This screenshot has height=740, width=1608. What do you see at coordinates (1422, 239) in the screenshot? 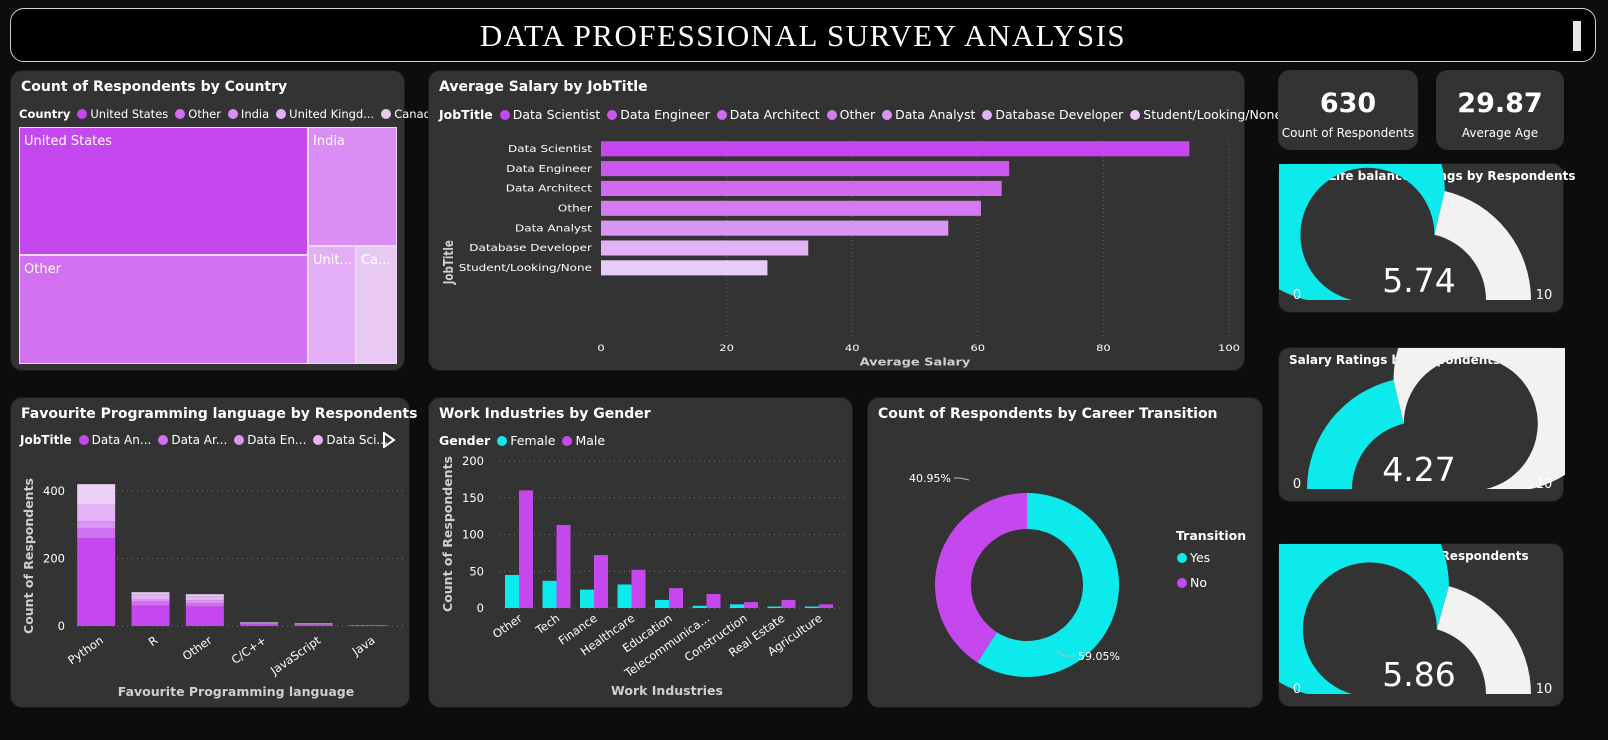
I see `worklife-gauge: 5.74 0 10` at bounding box center [1422, 239].